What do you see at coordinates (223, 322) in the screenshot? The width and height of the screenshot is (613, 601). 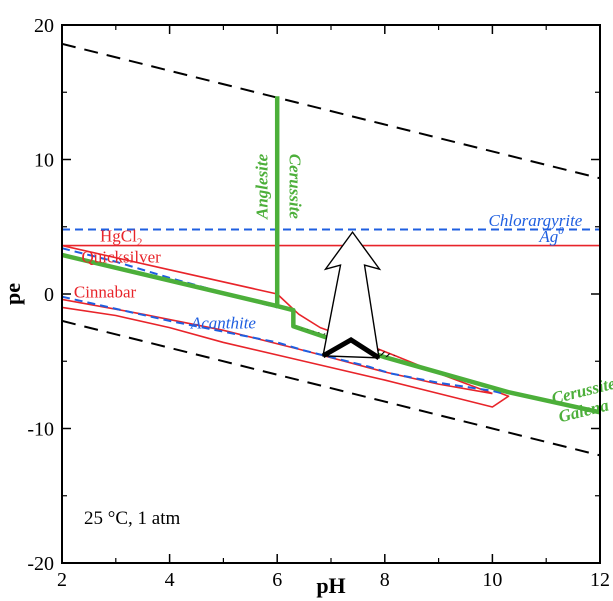 I see `label-acanthite-7: Acanthite` at bounding box center [223, 322].